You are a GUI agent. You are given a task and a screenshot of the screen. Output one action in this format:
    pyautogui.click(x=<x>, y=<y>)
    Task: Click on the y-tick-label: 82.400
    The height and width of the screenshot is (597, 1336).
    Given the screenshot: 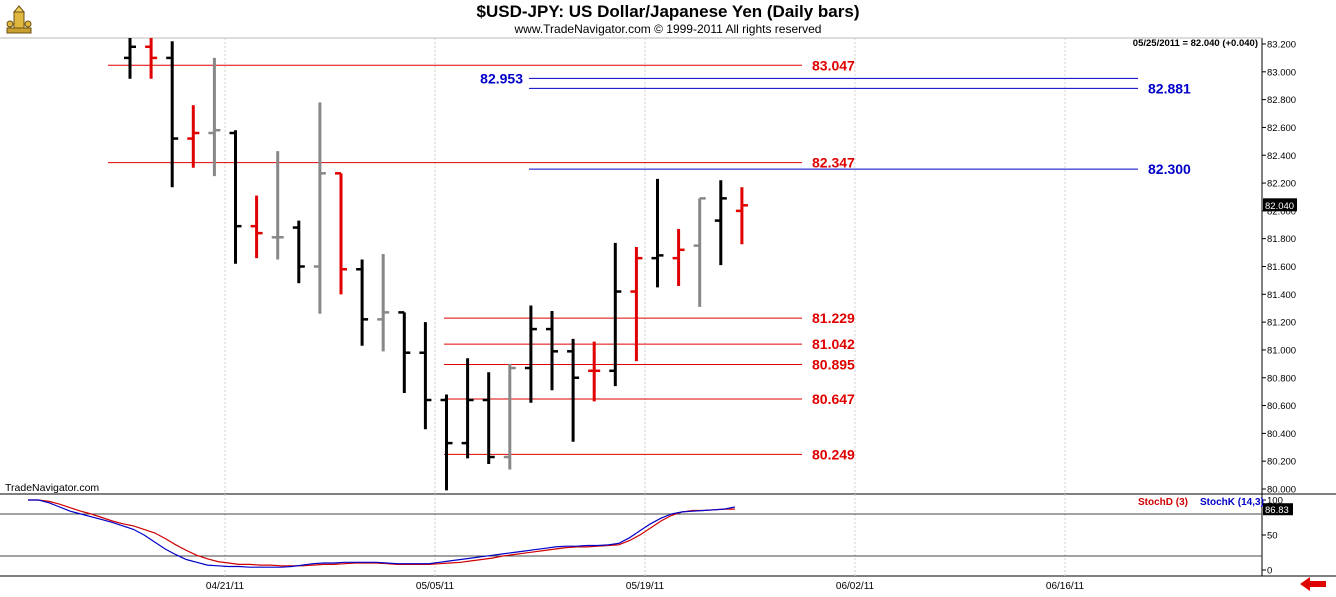 What is the action you would take?
    pyautogui.click(x=1281, y=156)
    